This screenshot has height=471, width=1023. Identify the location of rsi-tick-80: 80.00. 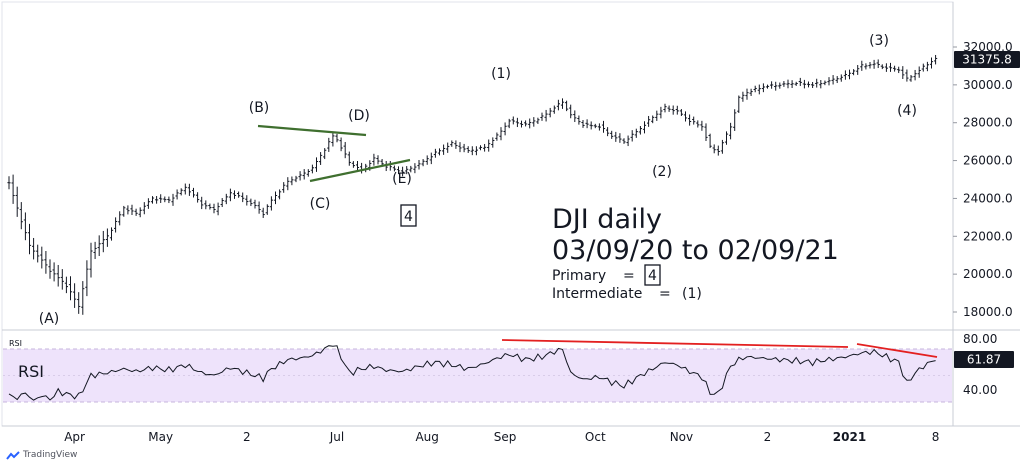
(980, 339).